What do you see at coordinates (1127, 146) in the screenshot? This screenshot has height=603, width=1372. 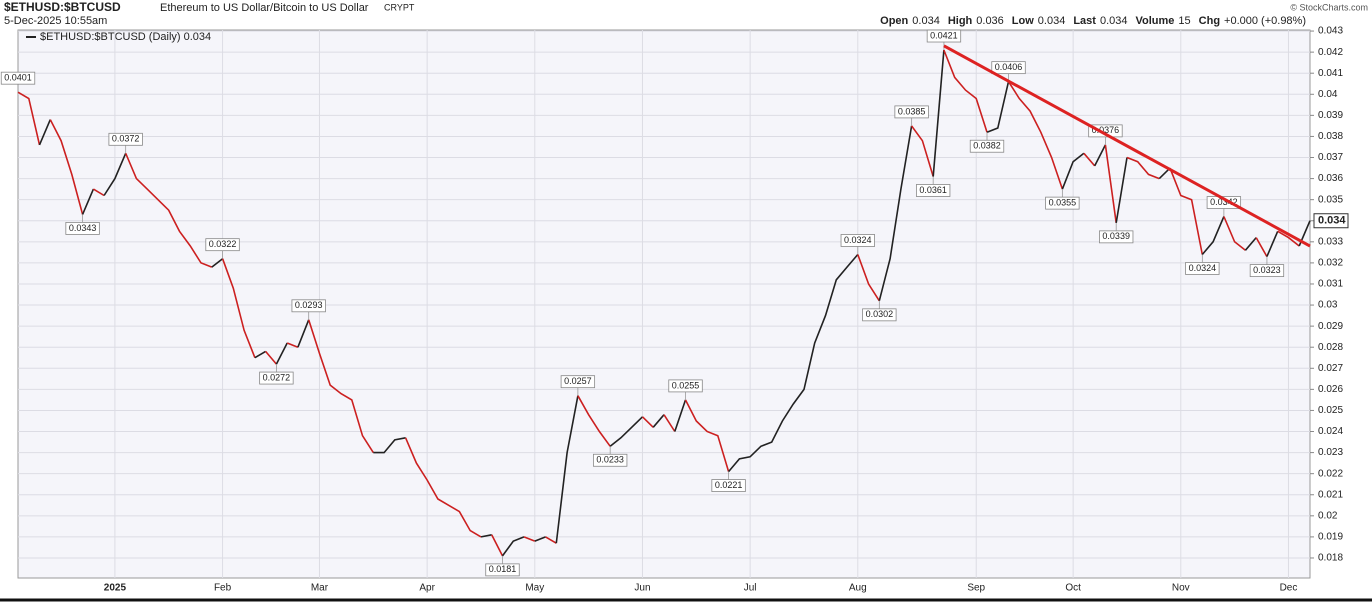 I see `trendline` at bounding box center [1127, 146].